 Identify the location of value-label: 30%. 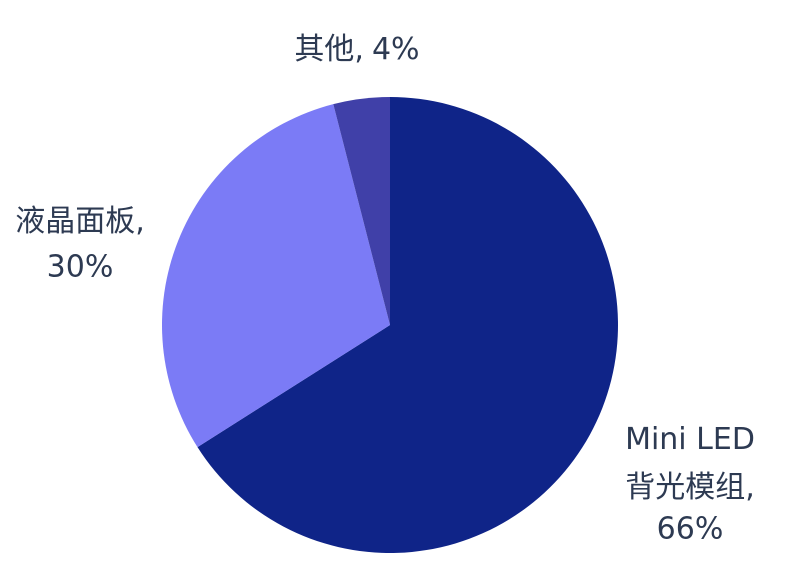
(80, 267).